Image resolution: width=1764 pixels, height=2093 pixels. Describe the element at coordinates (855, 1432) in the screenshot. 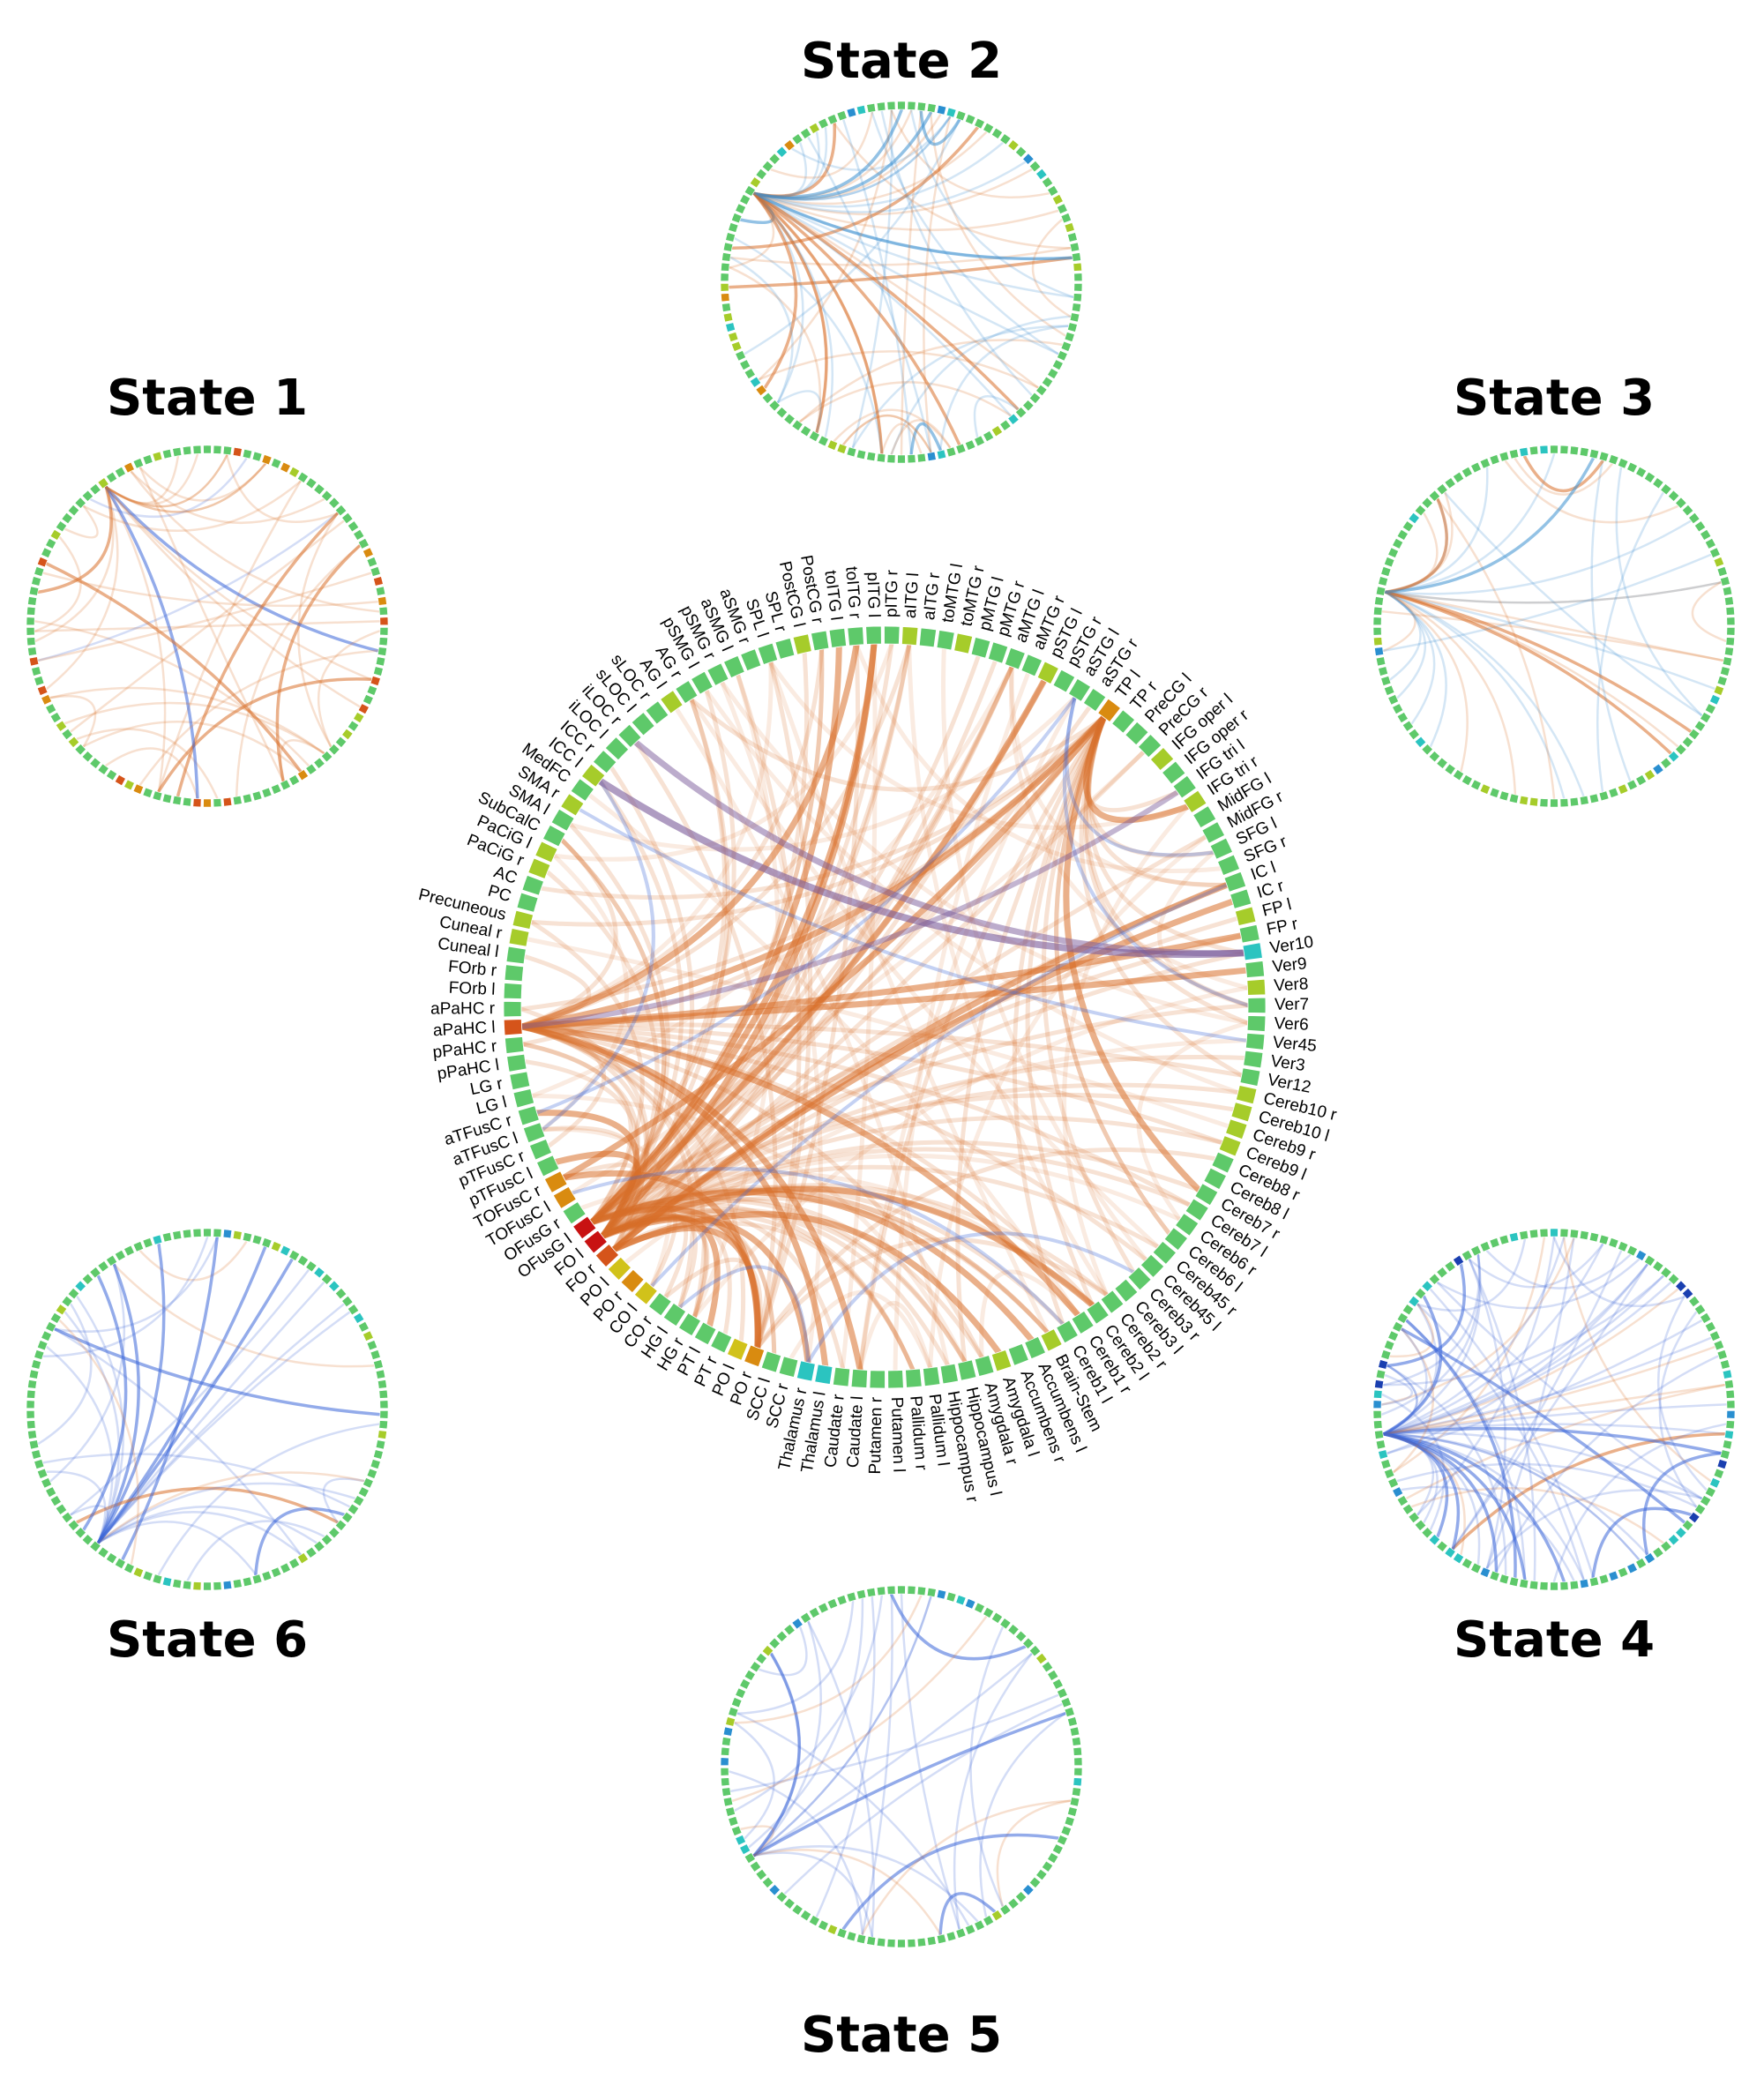

I see `region-label-caudate-l-37: Caudate l` at that location.